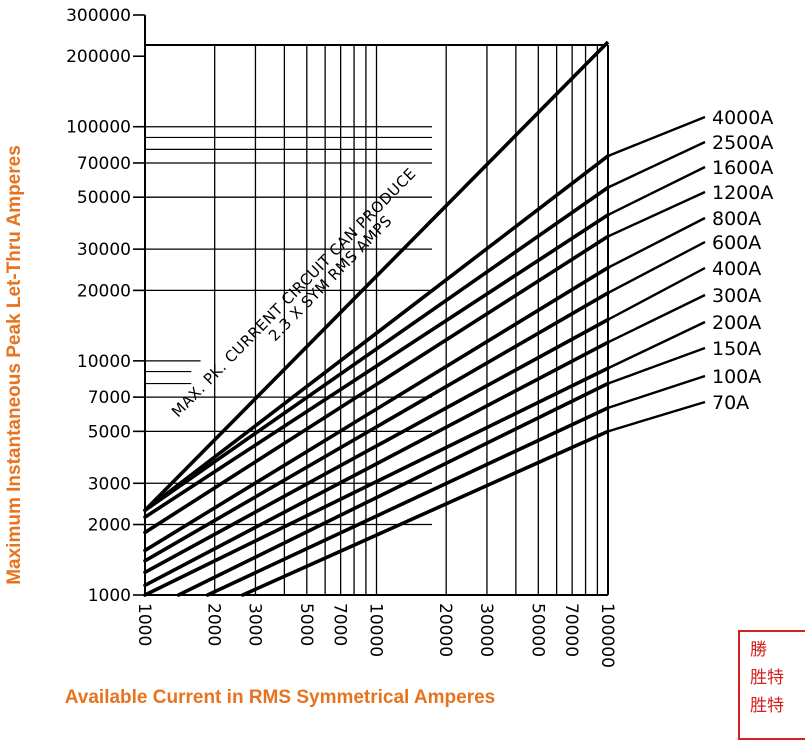  Describe the element at coordinates (736, 377) in the screenshot. I see `series-label: 100A` at that location.